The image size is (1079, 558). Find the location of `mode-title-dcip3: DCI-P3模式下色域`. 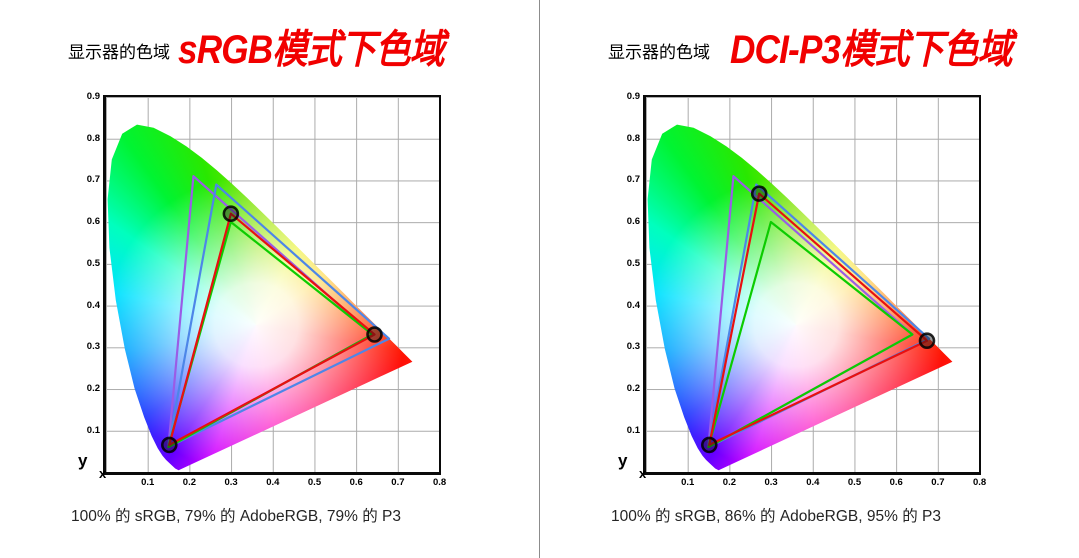

mode-title-dcip3: DCI-P3模式下色域 is located at coordinates (871, 50).